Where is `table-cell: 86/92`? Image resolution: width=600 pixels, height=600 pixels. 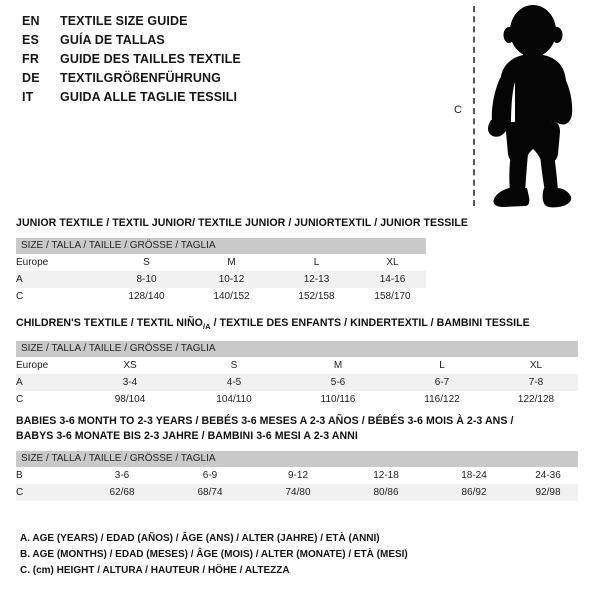 table-cell: 86/92 is located at coordinates (474, 492).